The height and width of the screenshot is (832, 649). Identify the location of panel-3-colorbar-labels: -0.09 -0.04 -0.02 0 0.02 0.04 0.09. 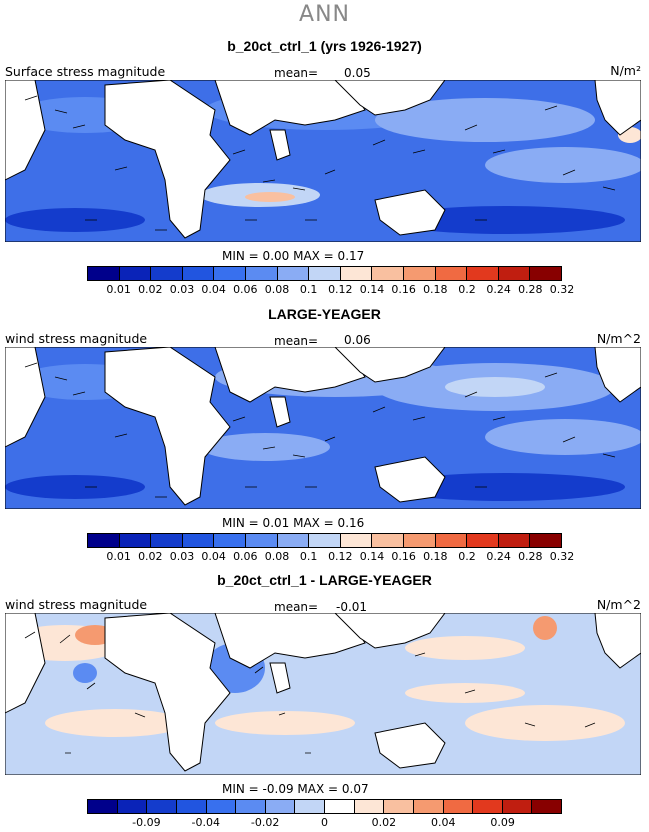
(324, 823).